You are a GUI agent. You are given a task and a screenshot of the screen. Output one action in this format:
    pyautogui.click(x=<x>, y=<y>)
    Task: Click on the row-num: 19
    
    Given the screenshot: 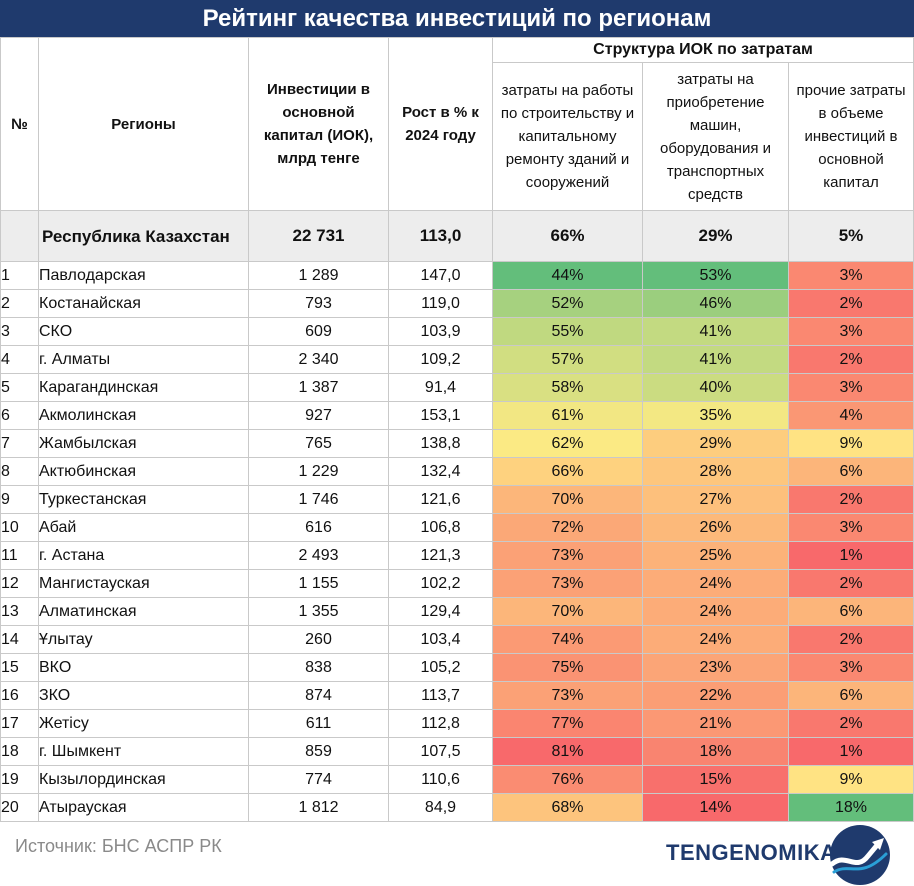 What is the action you would take?
    pyautogui.click(x=19, y=779)
    